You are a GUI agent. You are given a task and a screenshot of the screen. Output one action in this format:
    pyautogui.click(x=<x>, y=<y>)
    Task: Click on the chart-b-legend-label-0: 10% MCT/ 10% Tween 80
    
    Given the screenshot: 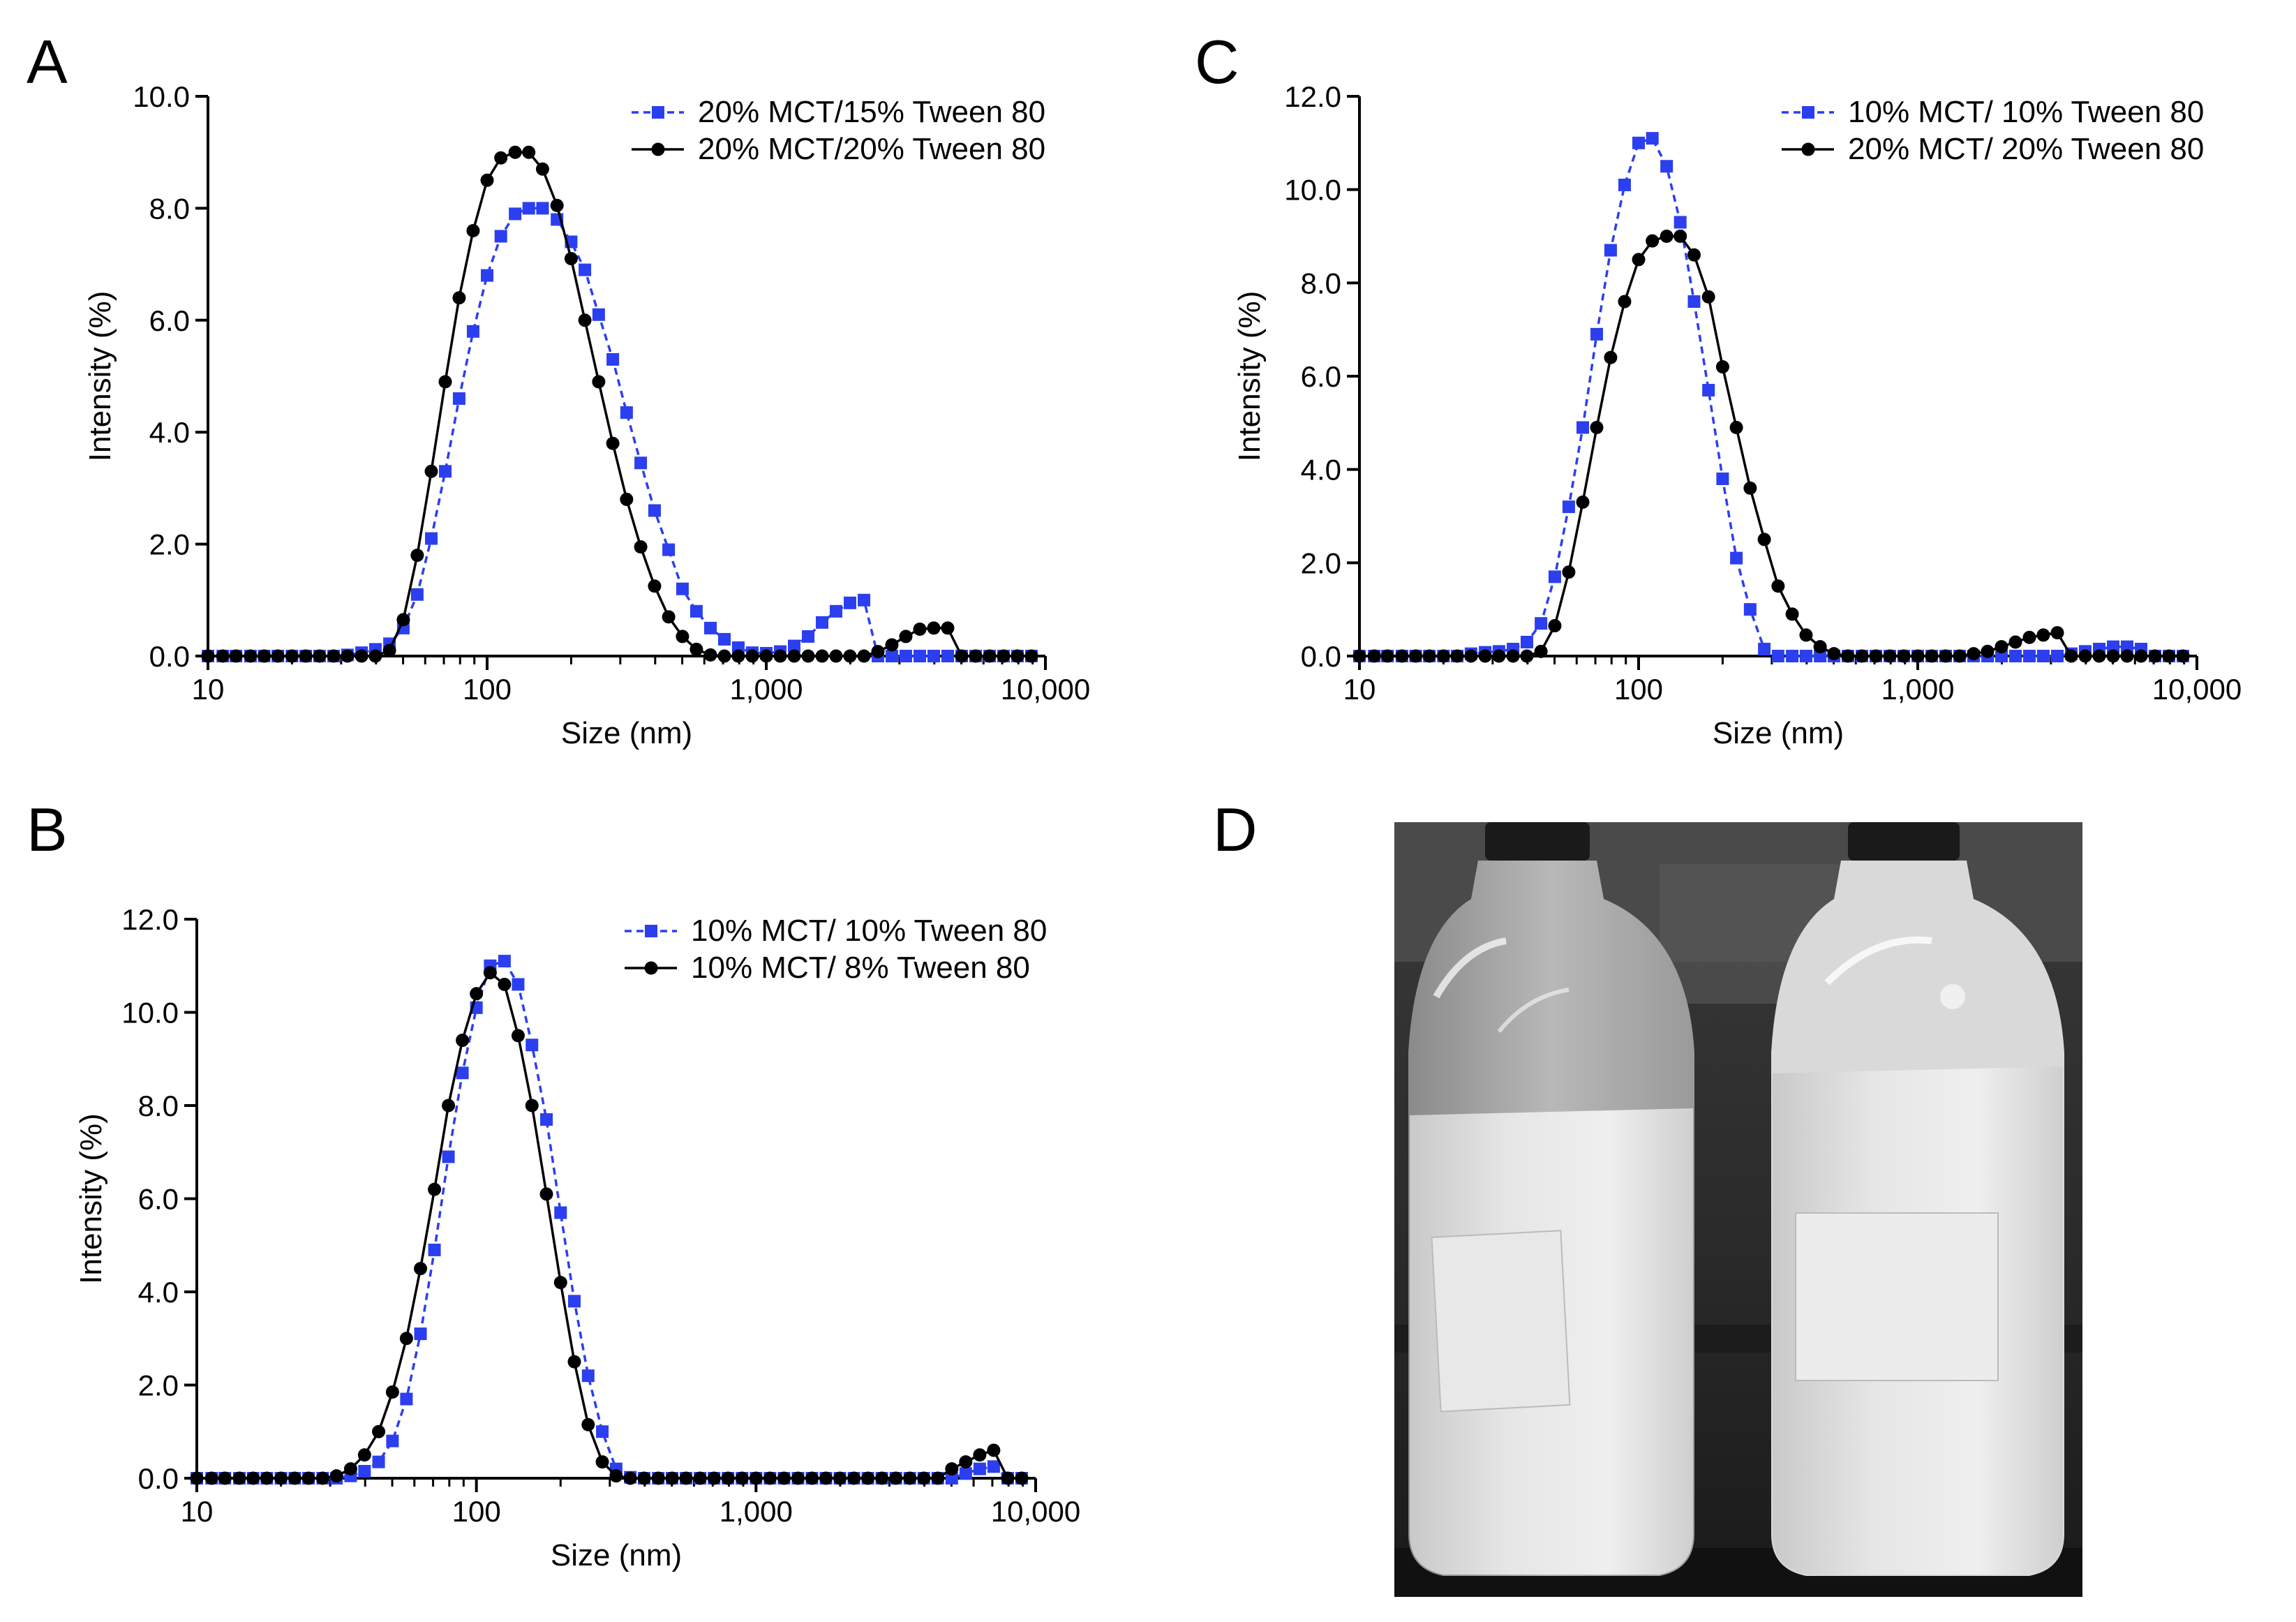 What is the action you would take?
    pyautogui.click(x=869, y=931)
    